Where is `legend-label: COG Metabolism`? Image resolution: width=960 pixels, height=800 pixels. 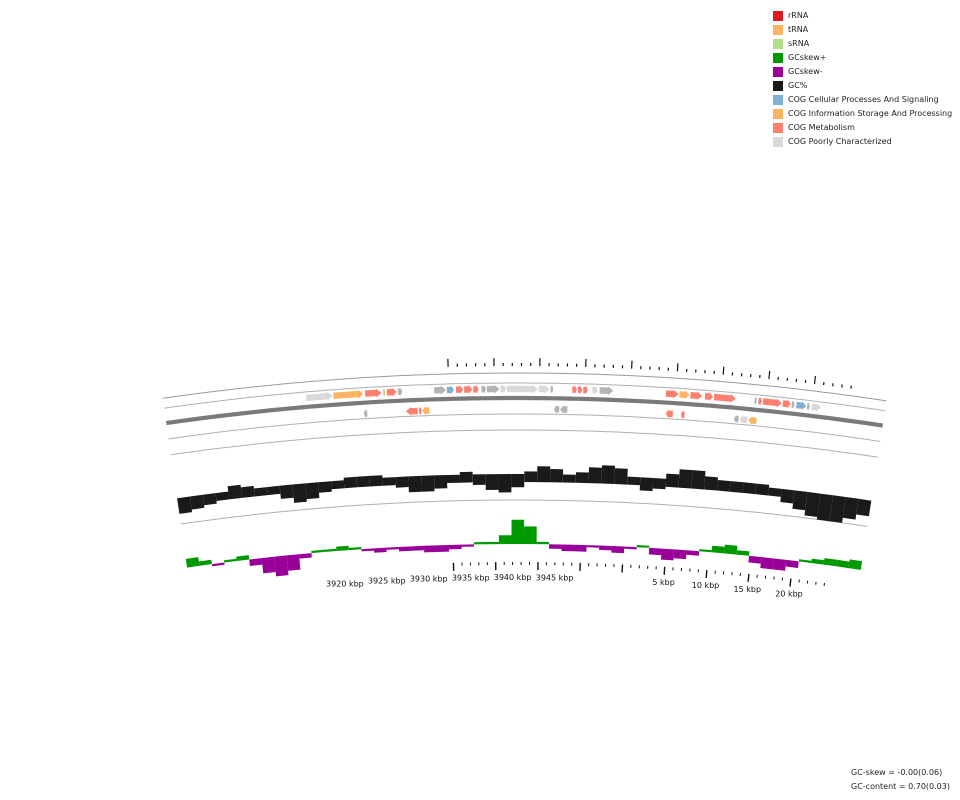
legend-label: COG Metabolism is located at coordinates (821, 127).